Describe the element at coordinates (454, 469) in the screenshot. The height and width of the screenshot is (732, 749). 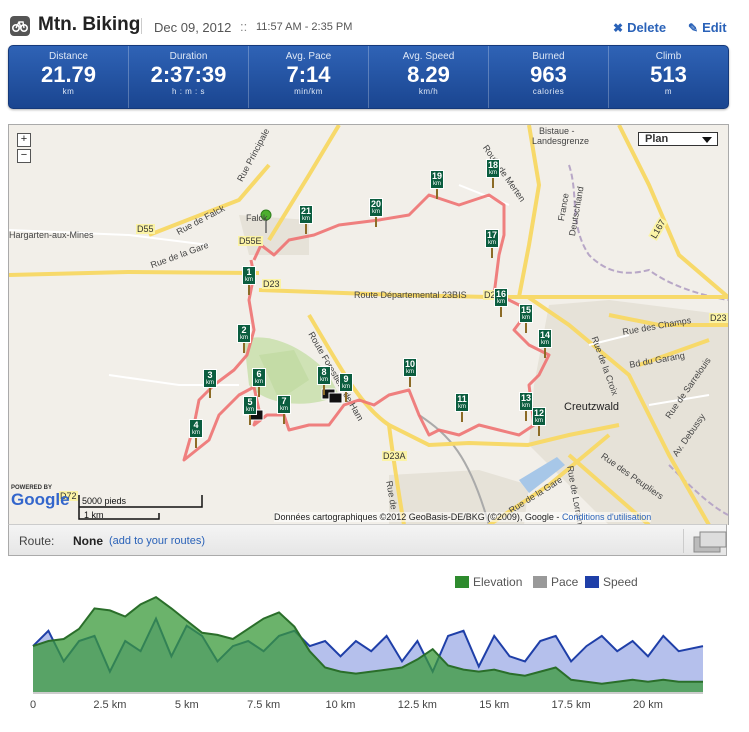
I see `railway` at that location.